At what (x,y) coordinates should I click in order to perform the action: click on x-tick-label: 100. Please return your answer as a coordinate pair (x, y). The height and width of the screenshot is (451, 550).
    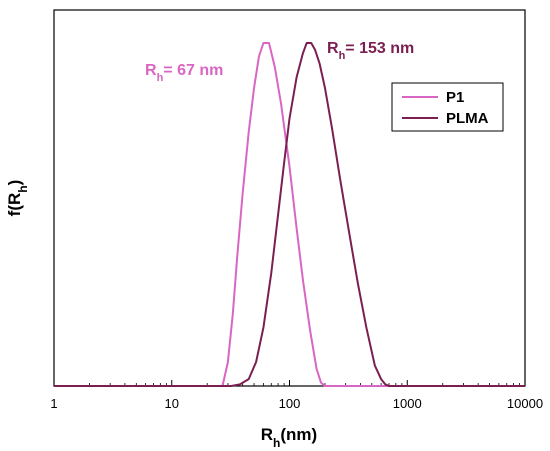
    Looking at the image, I should click on (290, 403).